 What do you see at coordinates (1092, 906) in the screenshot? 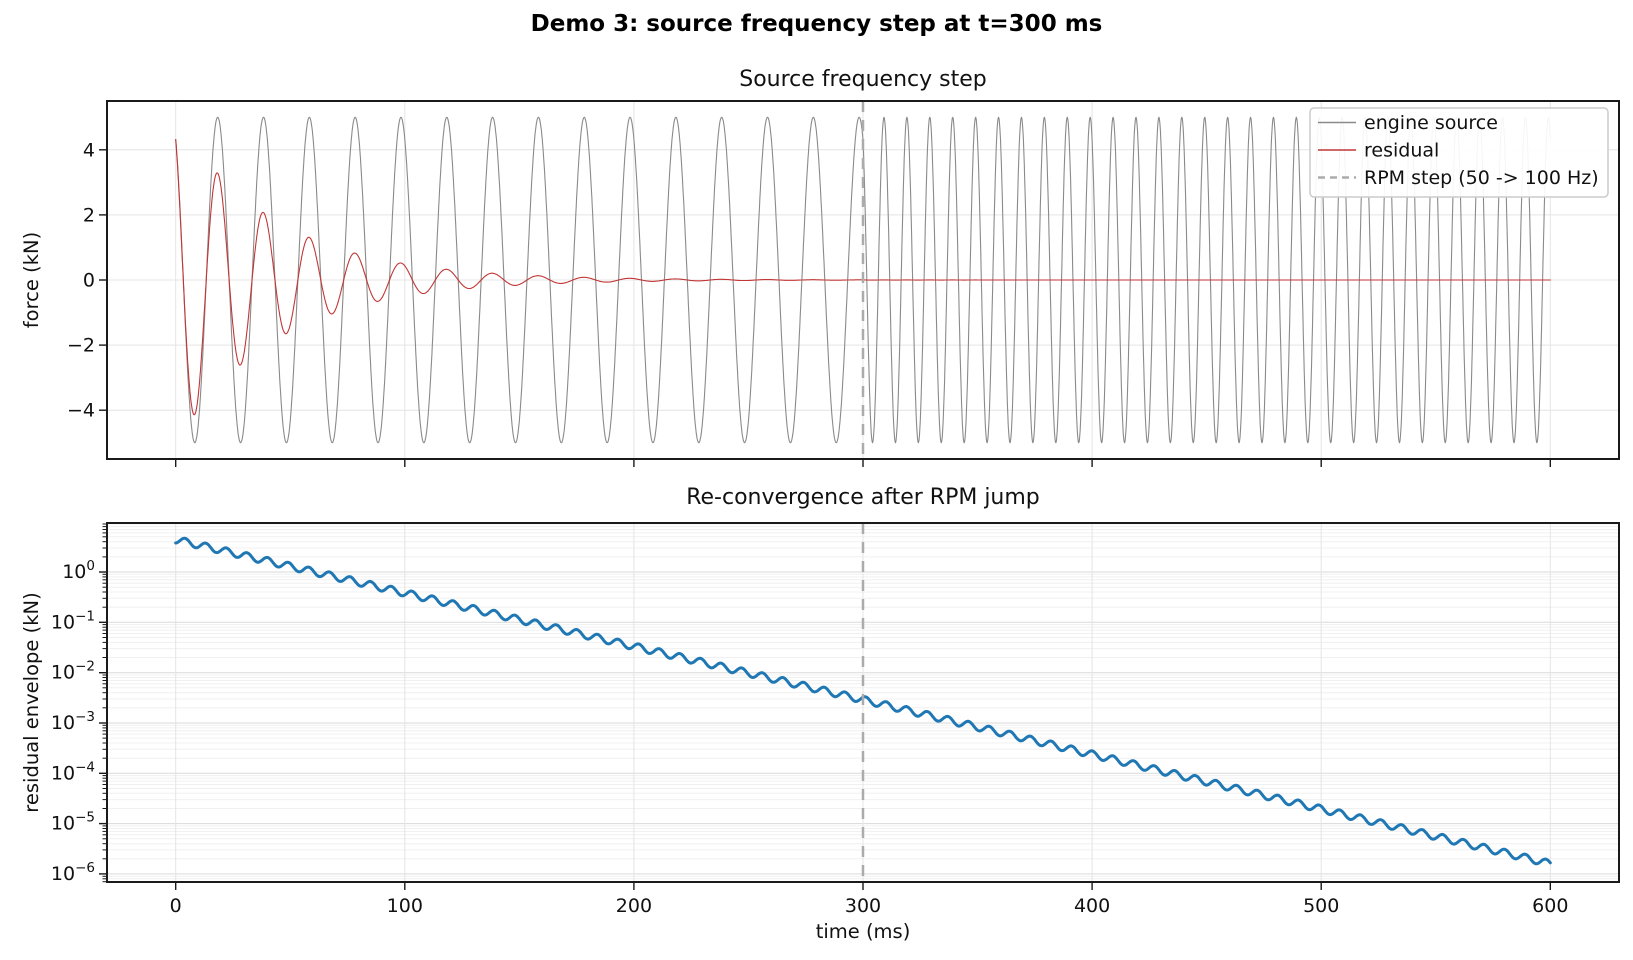
I see `x-tick-label: 400` at bounding box center [1092, 906].